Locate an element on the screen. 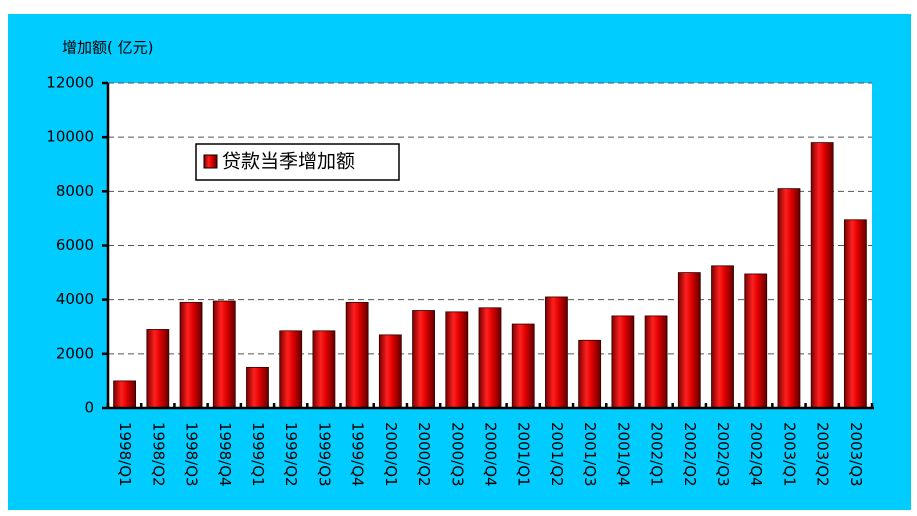 The height and width of the screenshot is (516, 917). x-tick-label: 2002/Q2 is located at coordinates (690, 454).